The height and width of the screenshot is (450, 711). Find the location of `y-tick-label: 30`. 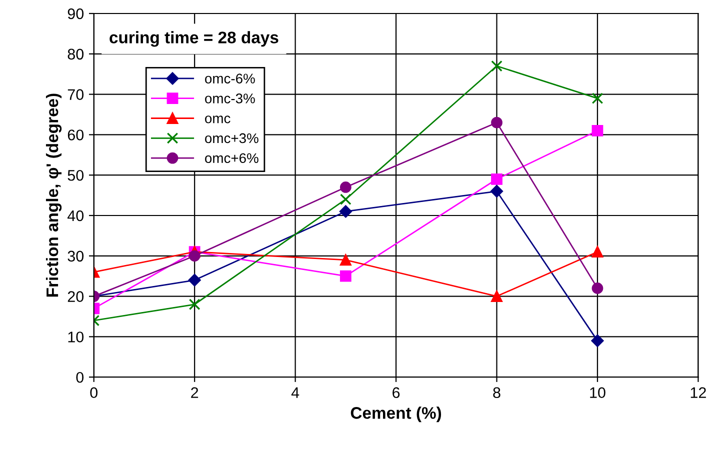

y-tick-label: 30 is located at coordinates (76, 256).